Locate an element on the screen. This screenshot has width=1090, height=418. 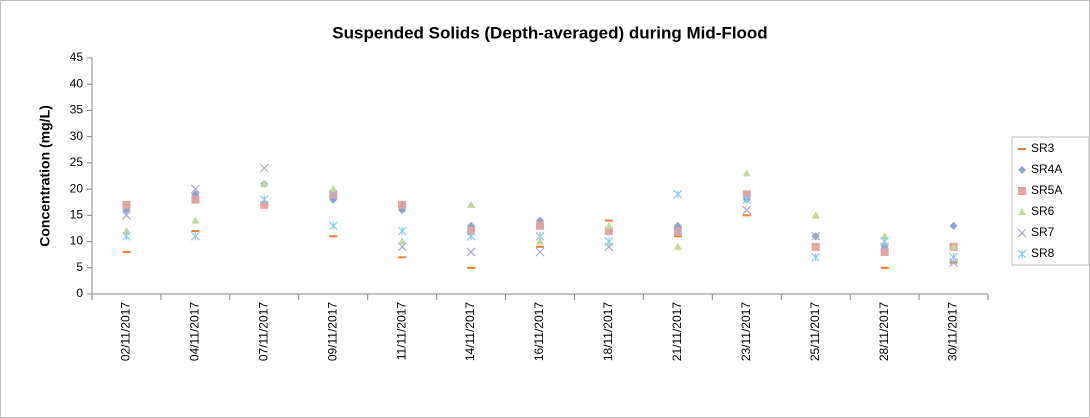
legend-label: SR8 is located at coordinates (1043, 253).